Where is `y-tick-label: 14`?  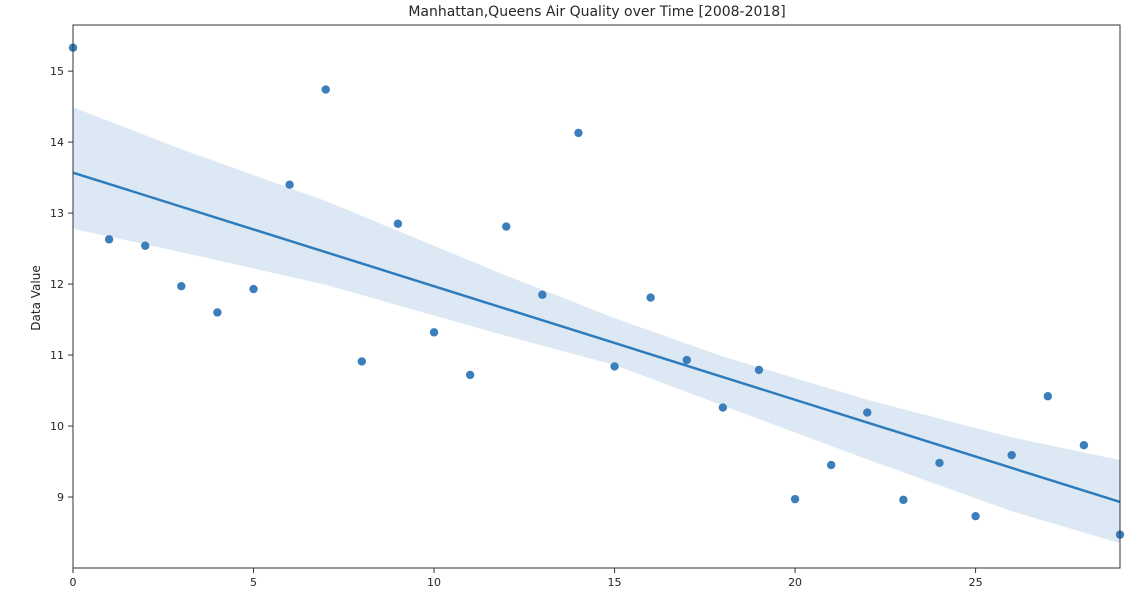
y-tick-label: 14 is located at coordinates (57, 142).